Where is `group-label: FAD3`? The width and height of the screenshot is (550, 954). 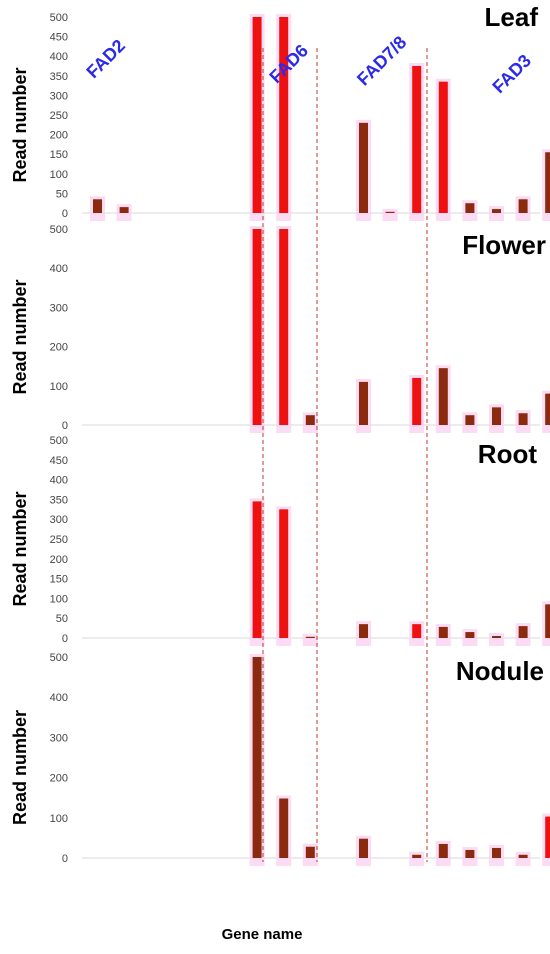 group-label: FAD3 is located at coordinates (511, 73).